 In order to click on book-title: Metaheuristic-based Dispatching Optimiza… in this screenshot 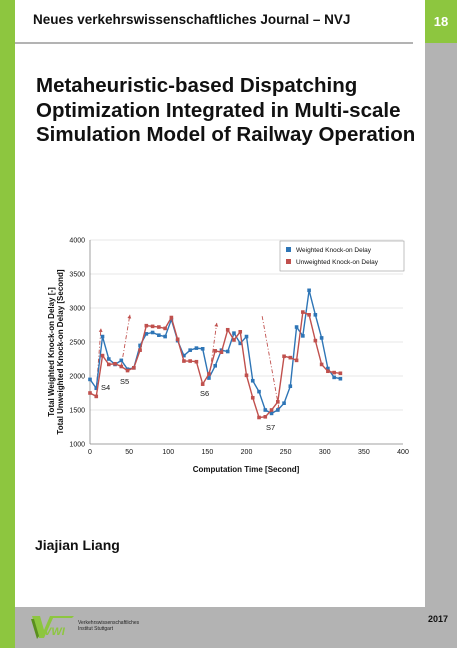, I will do `click(226, 110)`.